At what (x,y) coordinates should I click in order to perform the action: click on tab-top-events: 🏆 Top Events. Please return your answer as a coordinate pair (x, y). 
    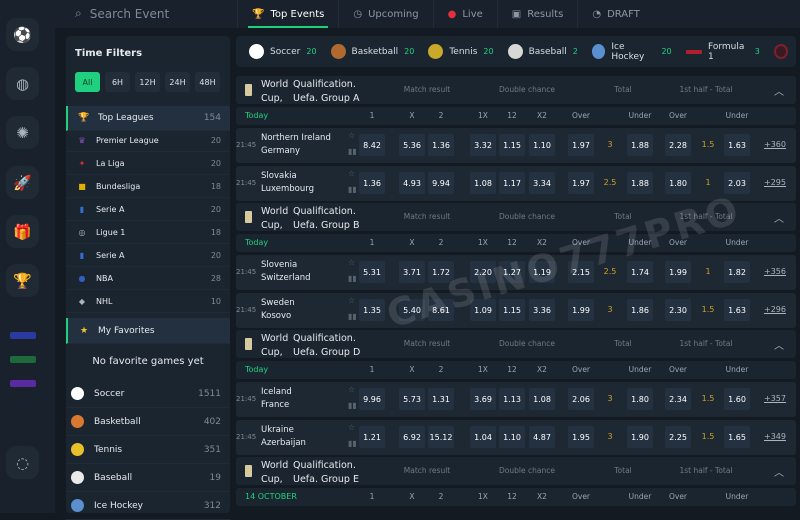
    Looking at the image, I should click on (287, 14).